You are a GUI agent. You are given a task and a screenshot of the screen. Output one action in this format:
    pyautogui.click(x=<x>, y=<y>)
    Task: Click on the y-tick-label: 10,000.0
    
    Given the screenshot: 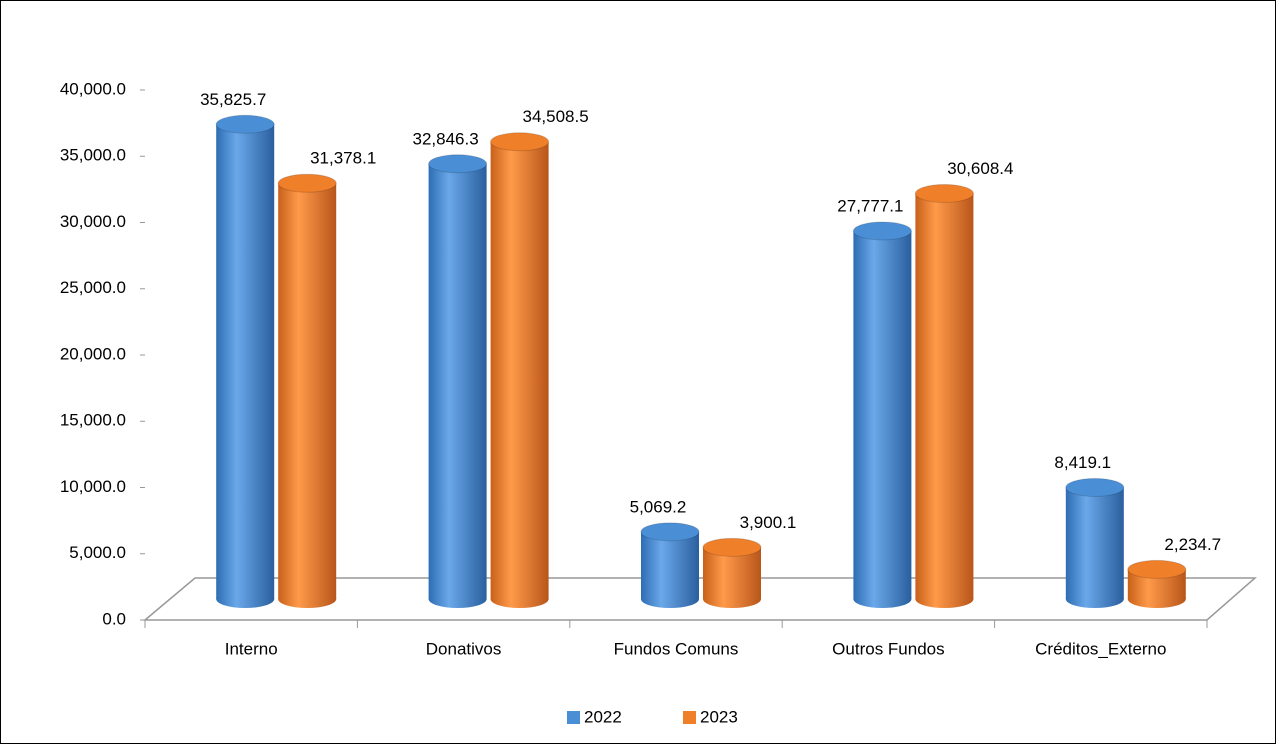 What is the action you would take?
    pyautogui.click(x=93, y=486)
    